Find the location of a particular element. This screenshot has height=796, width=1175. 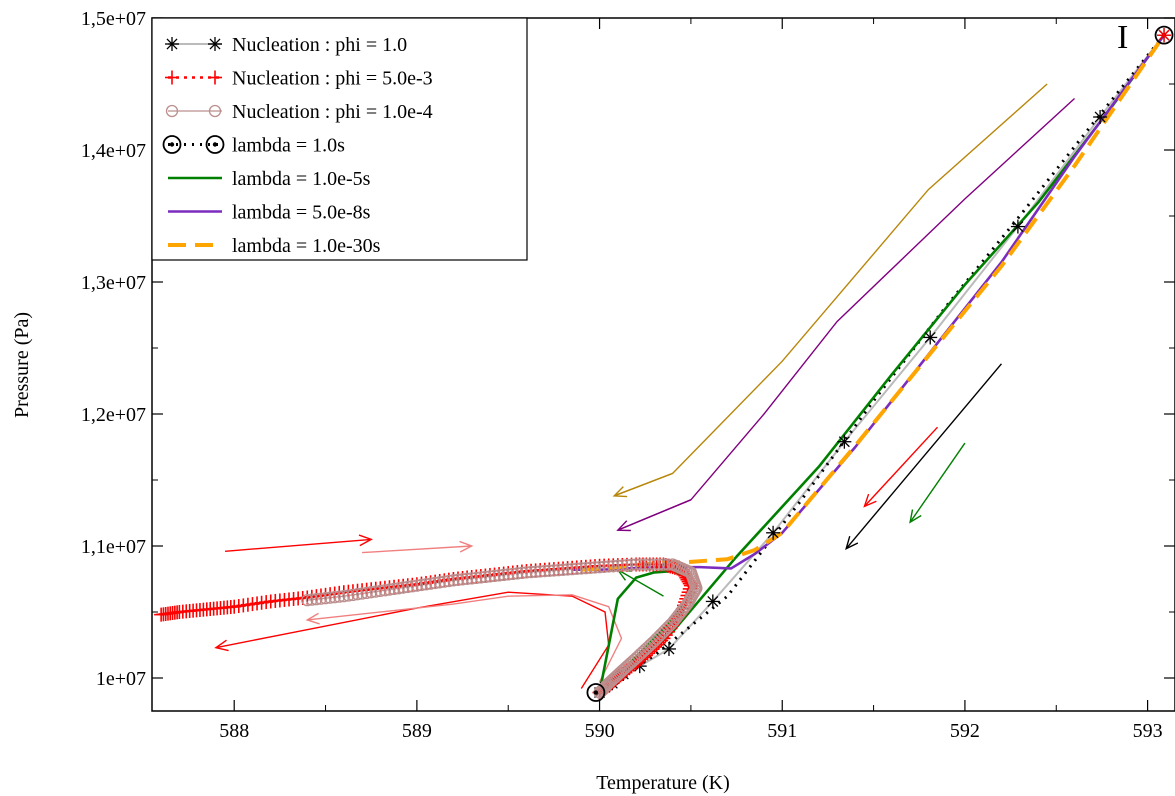

legend-label: Nucleation : phi = 1.0 is located at coordinates (319, 45).